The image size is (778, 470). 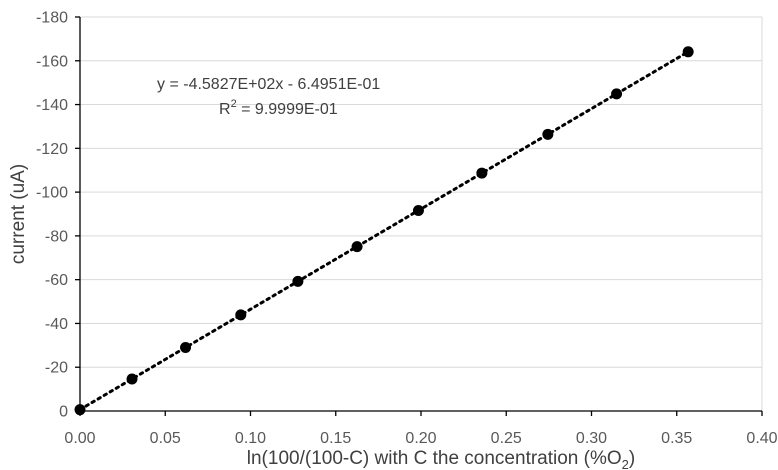 What do you see at coordinates (250, 438) in the screenshot?
I see `x-tick-label: 0.10` at bounding box center [250, 438].